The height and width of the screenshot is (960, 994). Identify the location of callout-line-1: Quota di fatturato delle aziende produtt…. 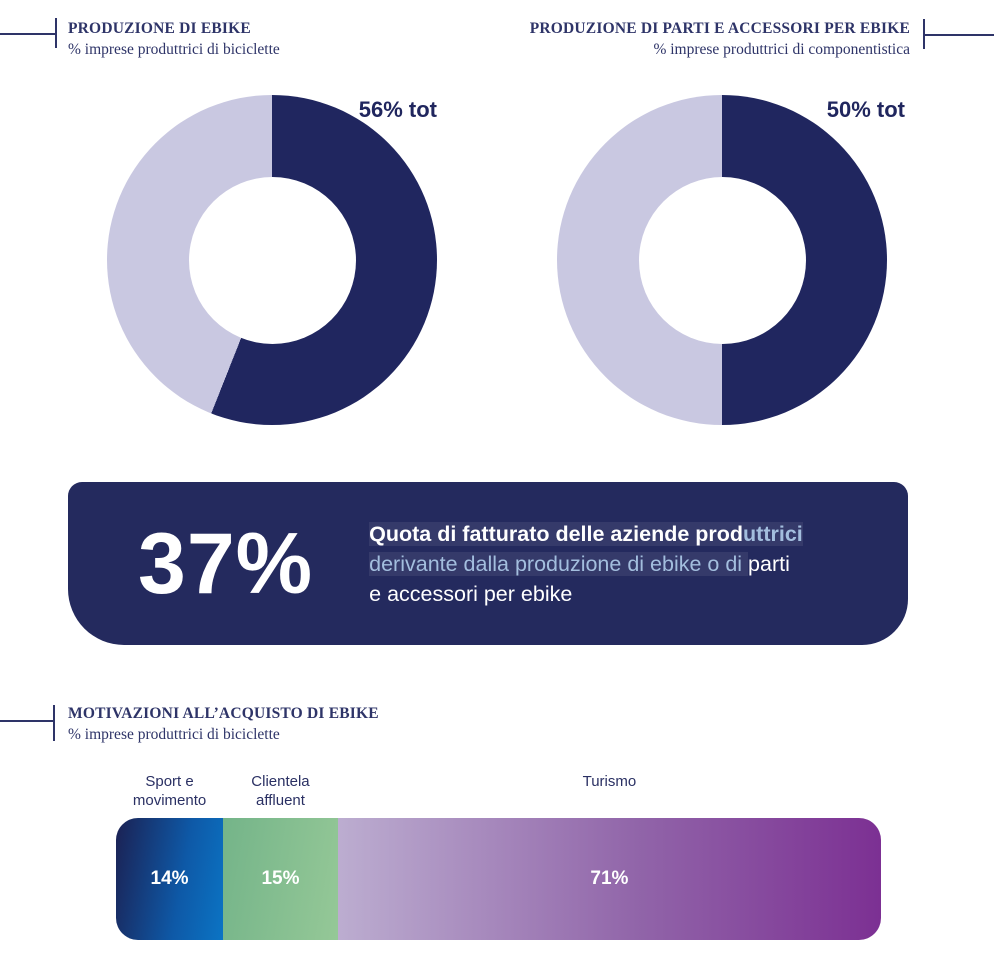
(586, 533).